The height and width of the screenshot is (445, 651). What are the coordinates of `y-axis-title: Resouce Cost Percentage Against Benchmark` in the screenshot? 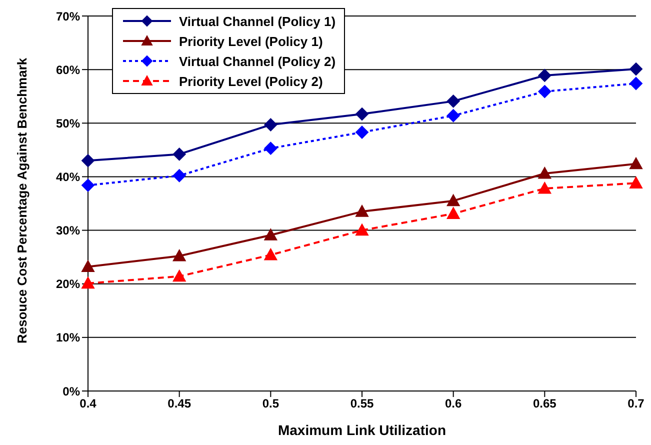 It's located at (22, 200).